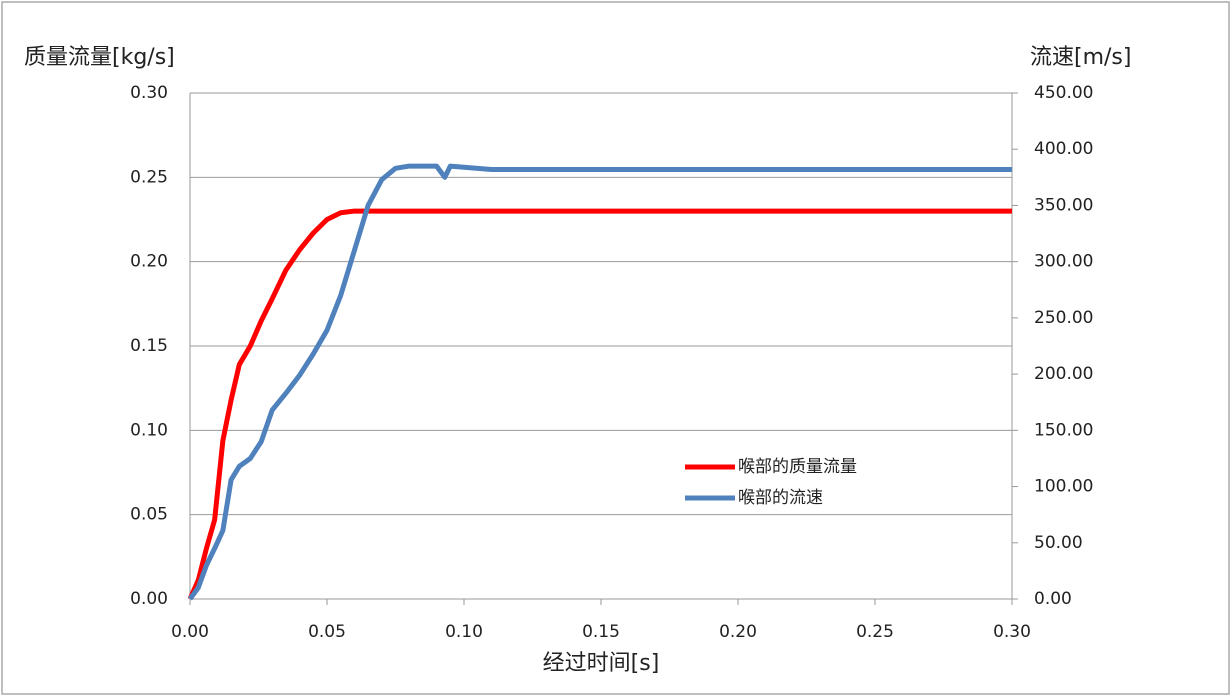 The image size is (1232, 699). What do you see at coordinates (149, 262) in the screenshot?
I see `y-tick-label: 0.20` at bounding box center [149, 262].